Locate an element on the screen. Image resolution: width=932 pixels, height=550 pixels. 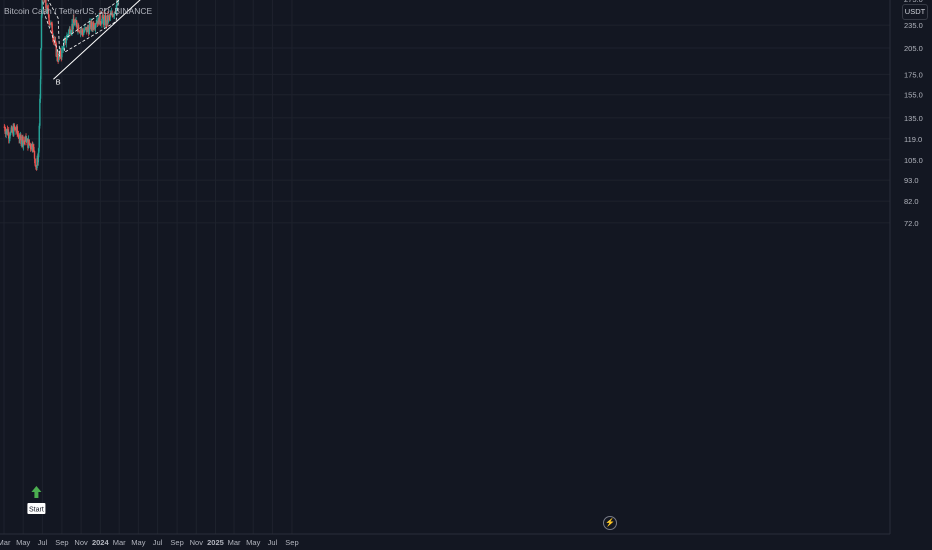
start-badge is located at coordinates (36, 508).